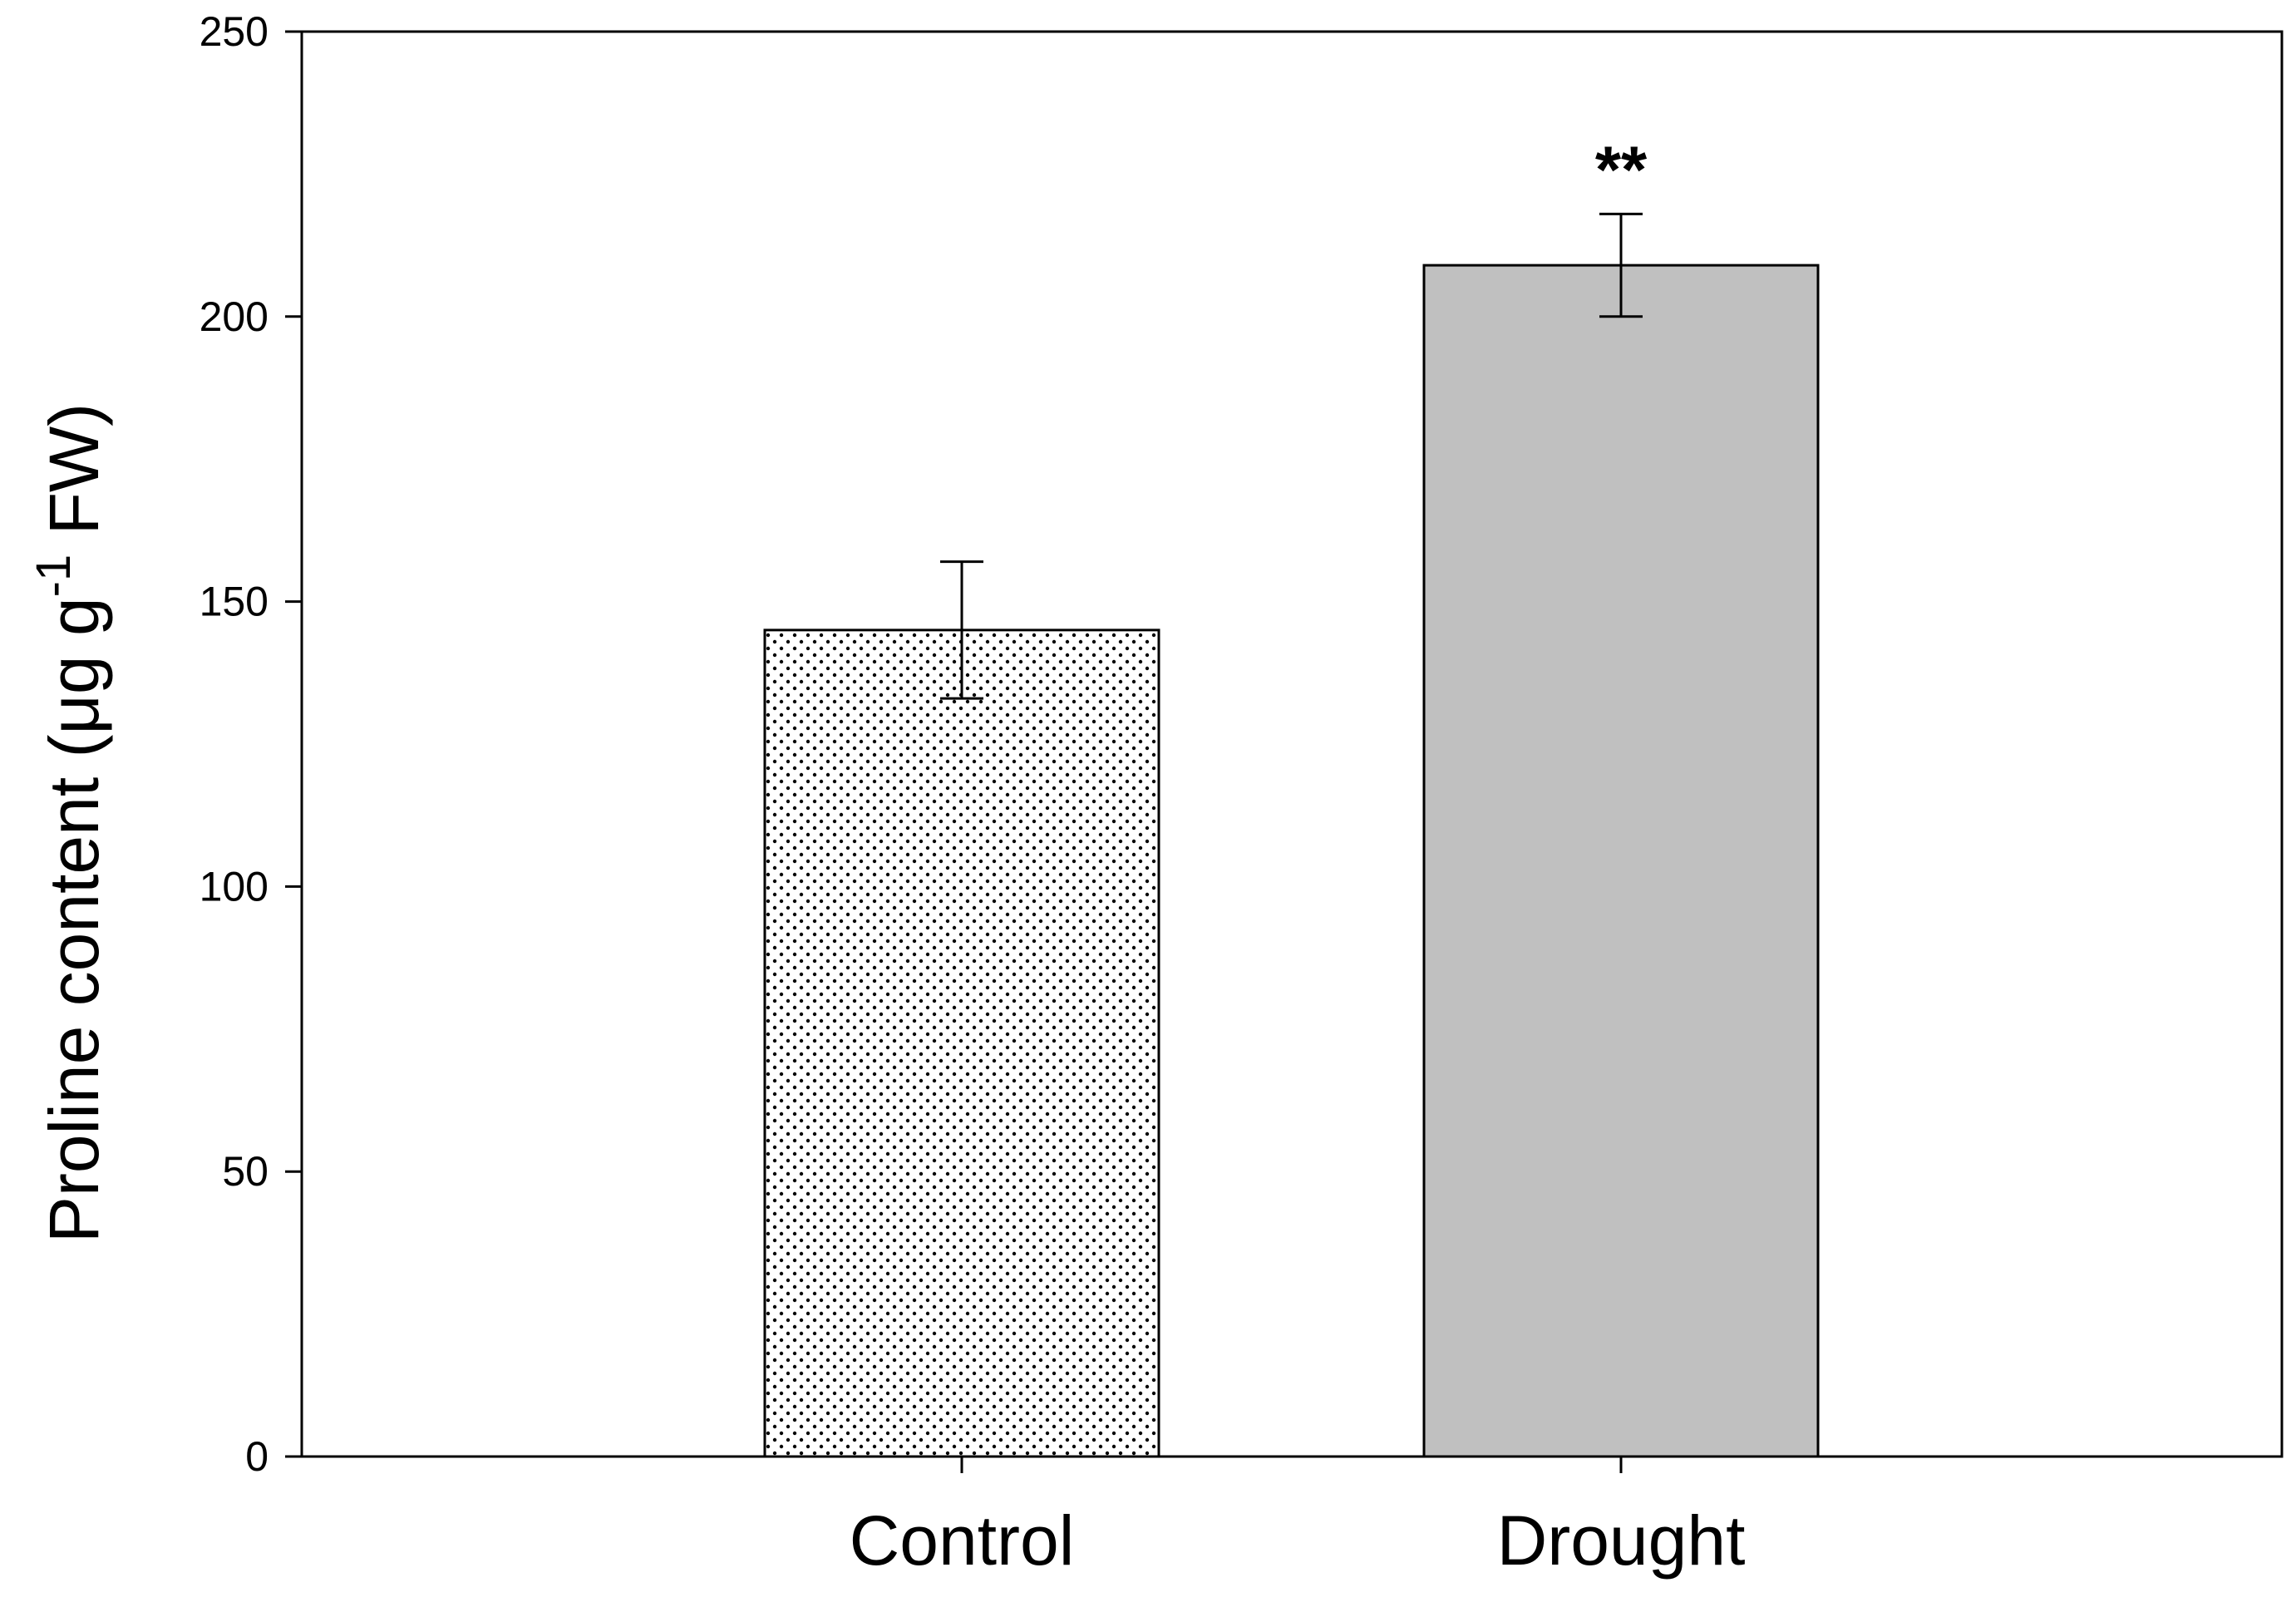  Describe the element at coordinates (1621, 1540) in the screenshot. I see `x-tick-label-drought: Drought` at that location.